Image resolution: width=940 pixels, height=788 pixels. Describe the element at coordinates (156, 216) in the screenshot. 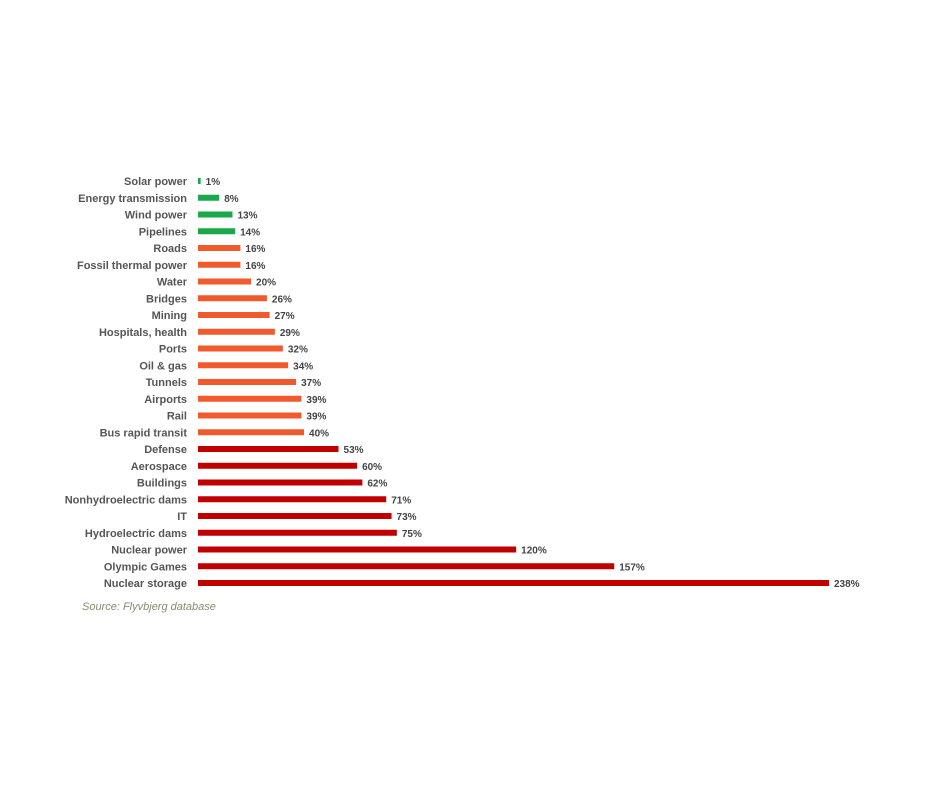

I see `category-label-wind-power: Wind power` at that location.